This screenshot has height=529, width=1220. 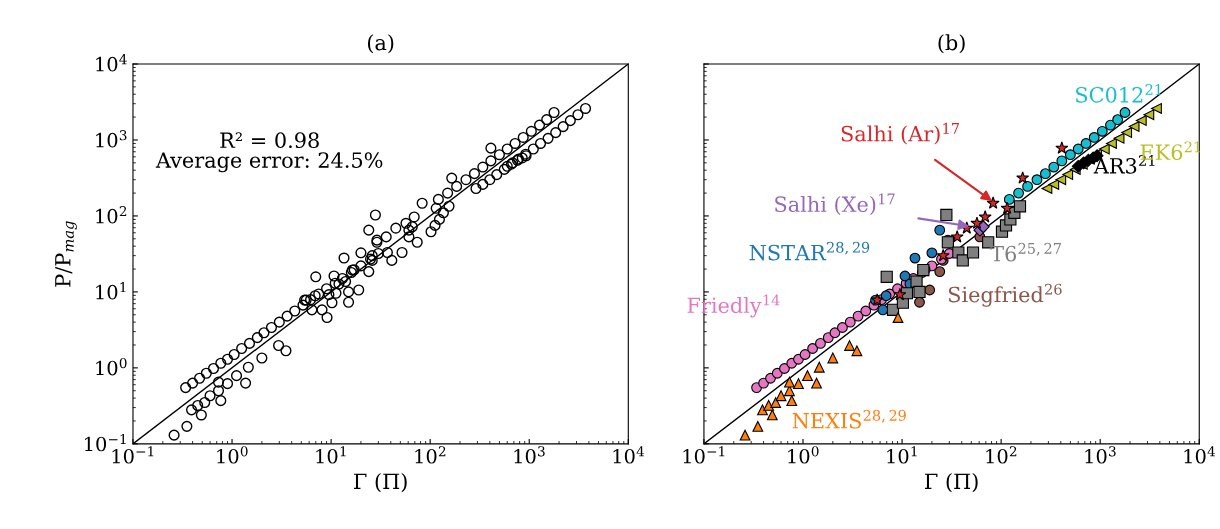 I want to click on series-label: Siegfried$^{26}$, so click(x=1005, y=295).